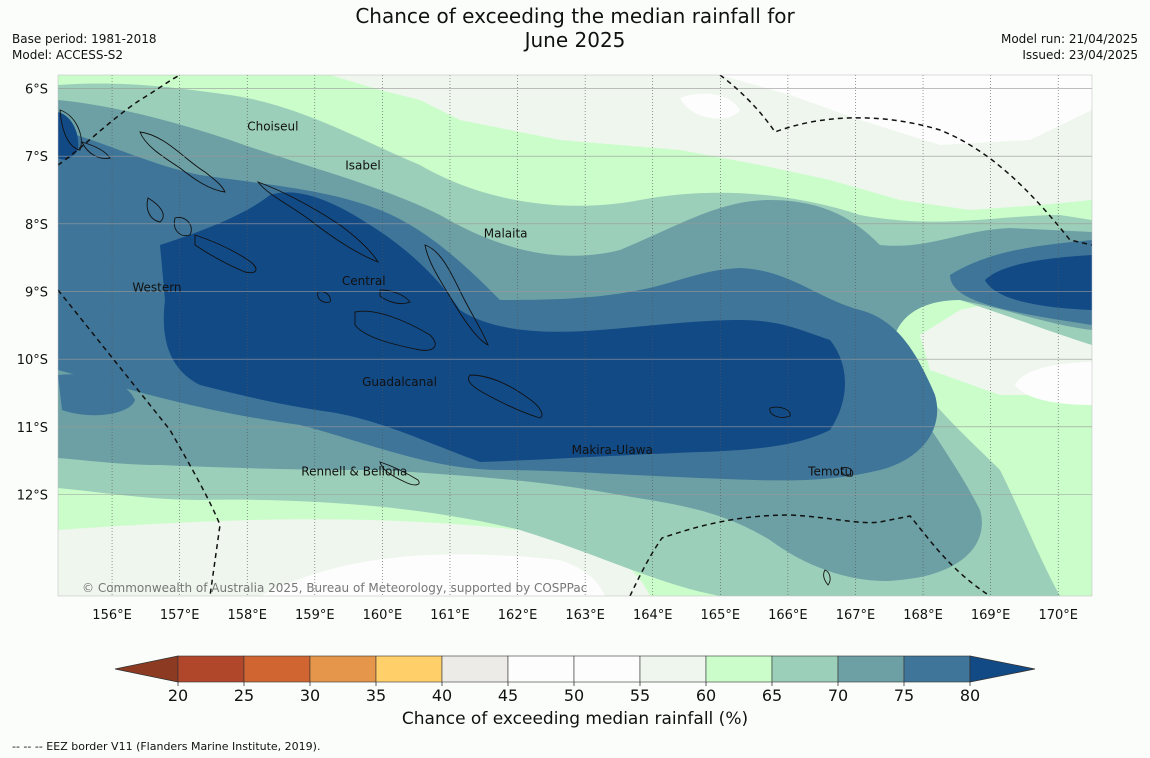  Describe the element at coordinates (432, 575) in the screenshot. I see `band-50-55-south` at that location.